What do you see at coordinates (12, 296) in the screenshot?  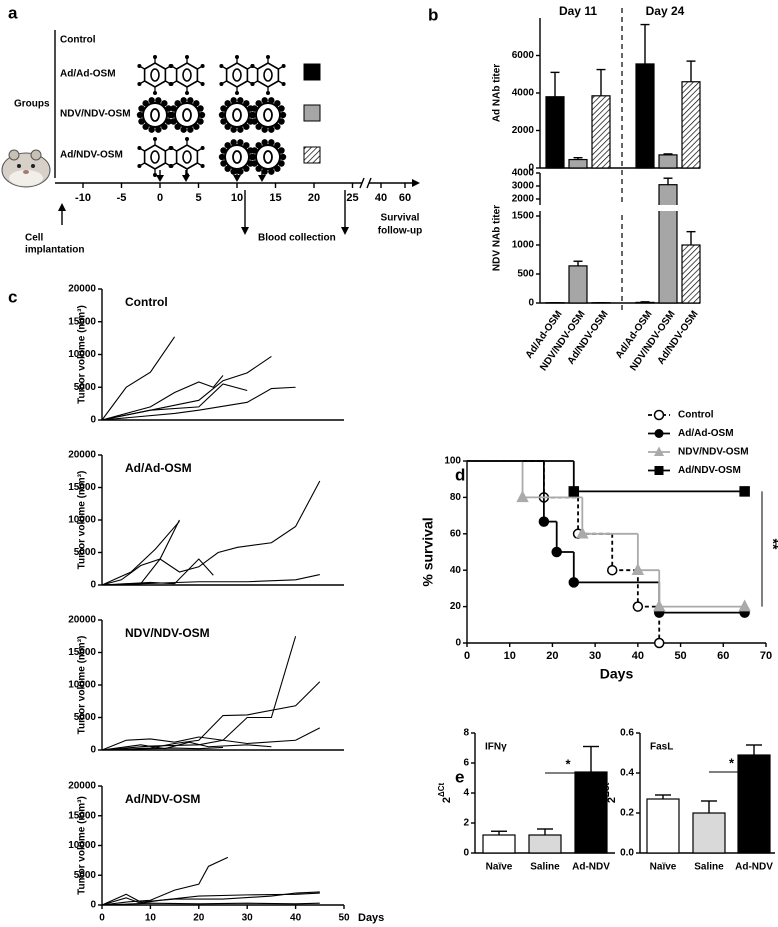 I see `panel-label: c` at bounding box center [12, 296].